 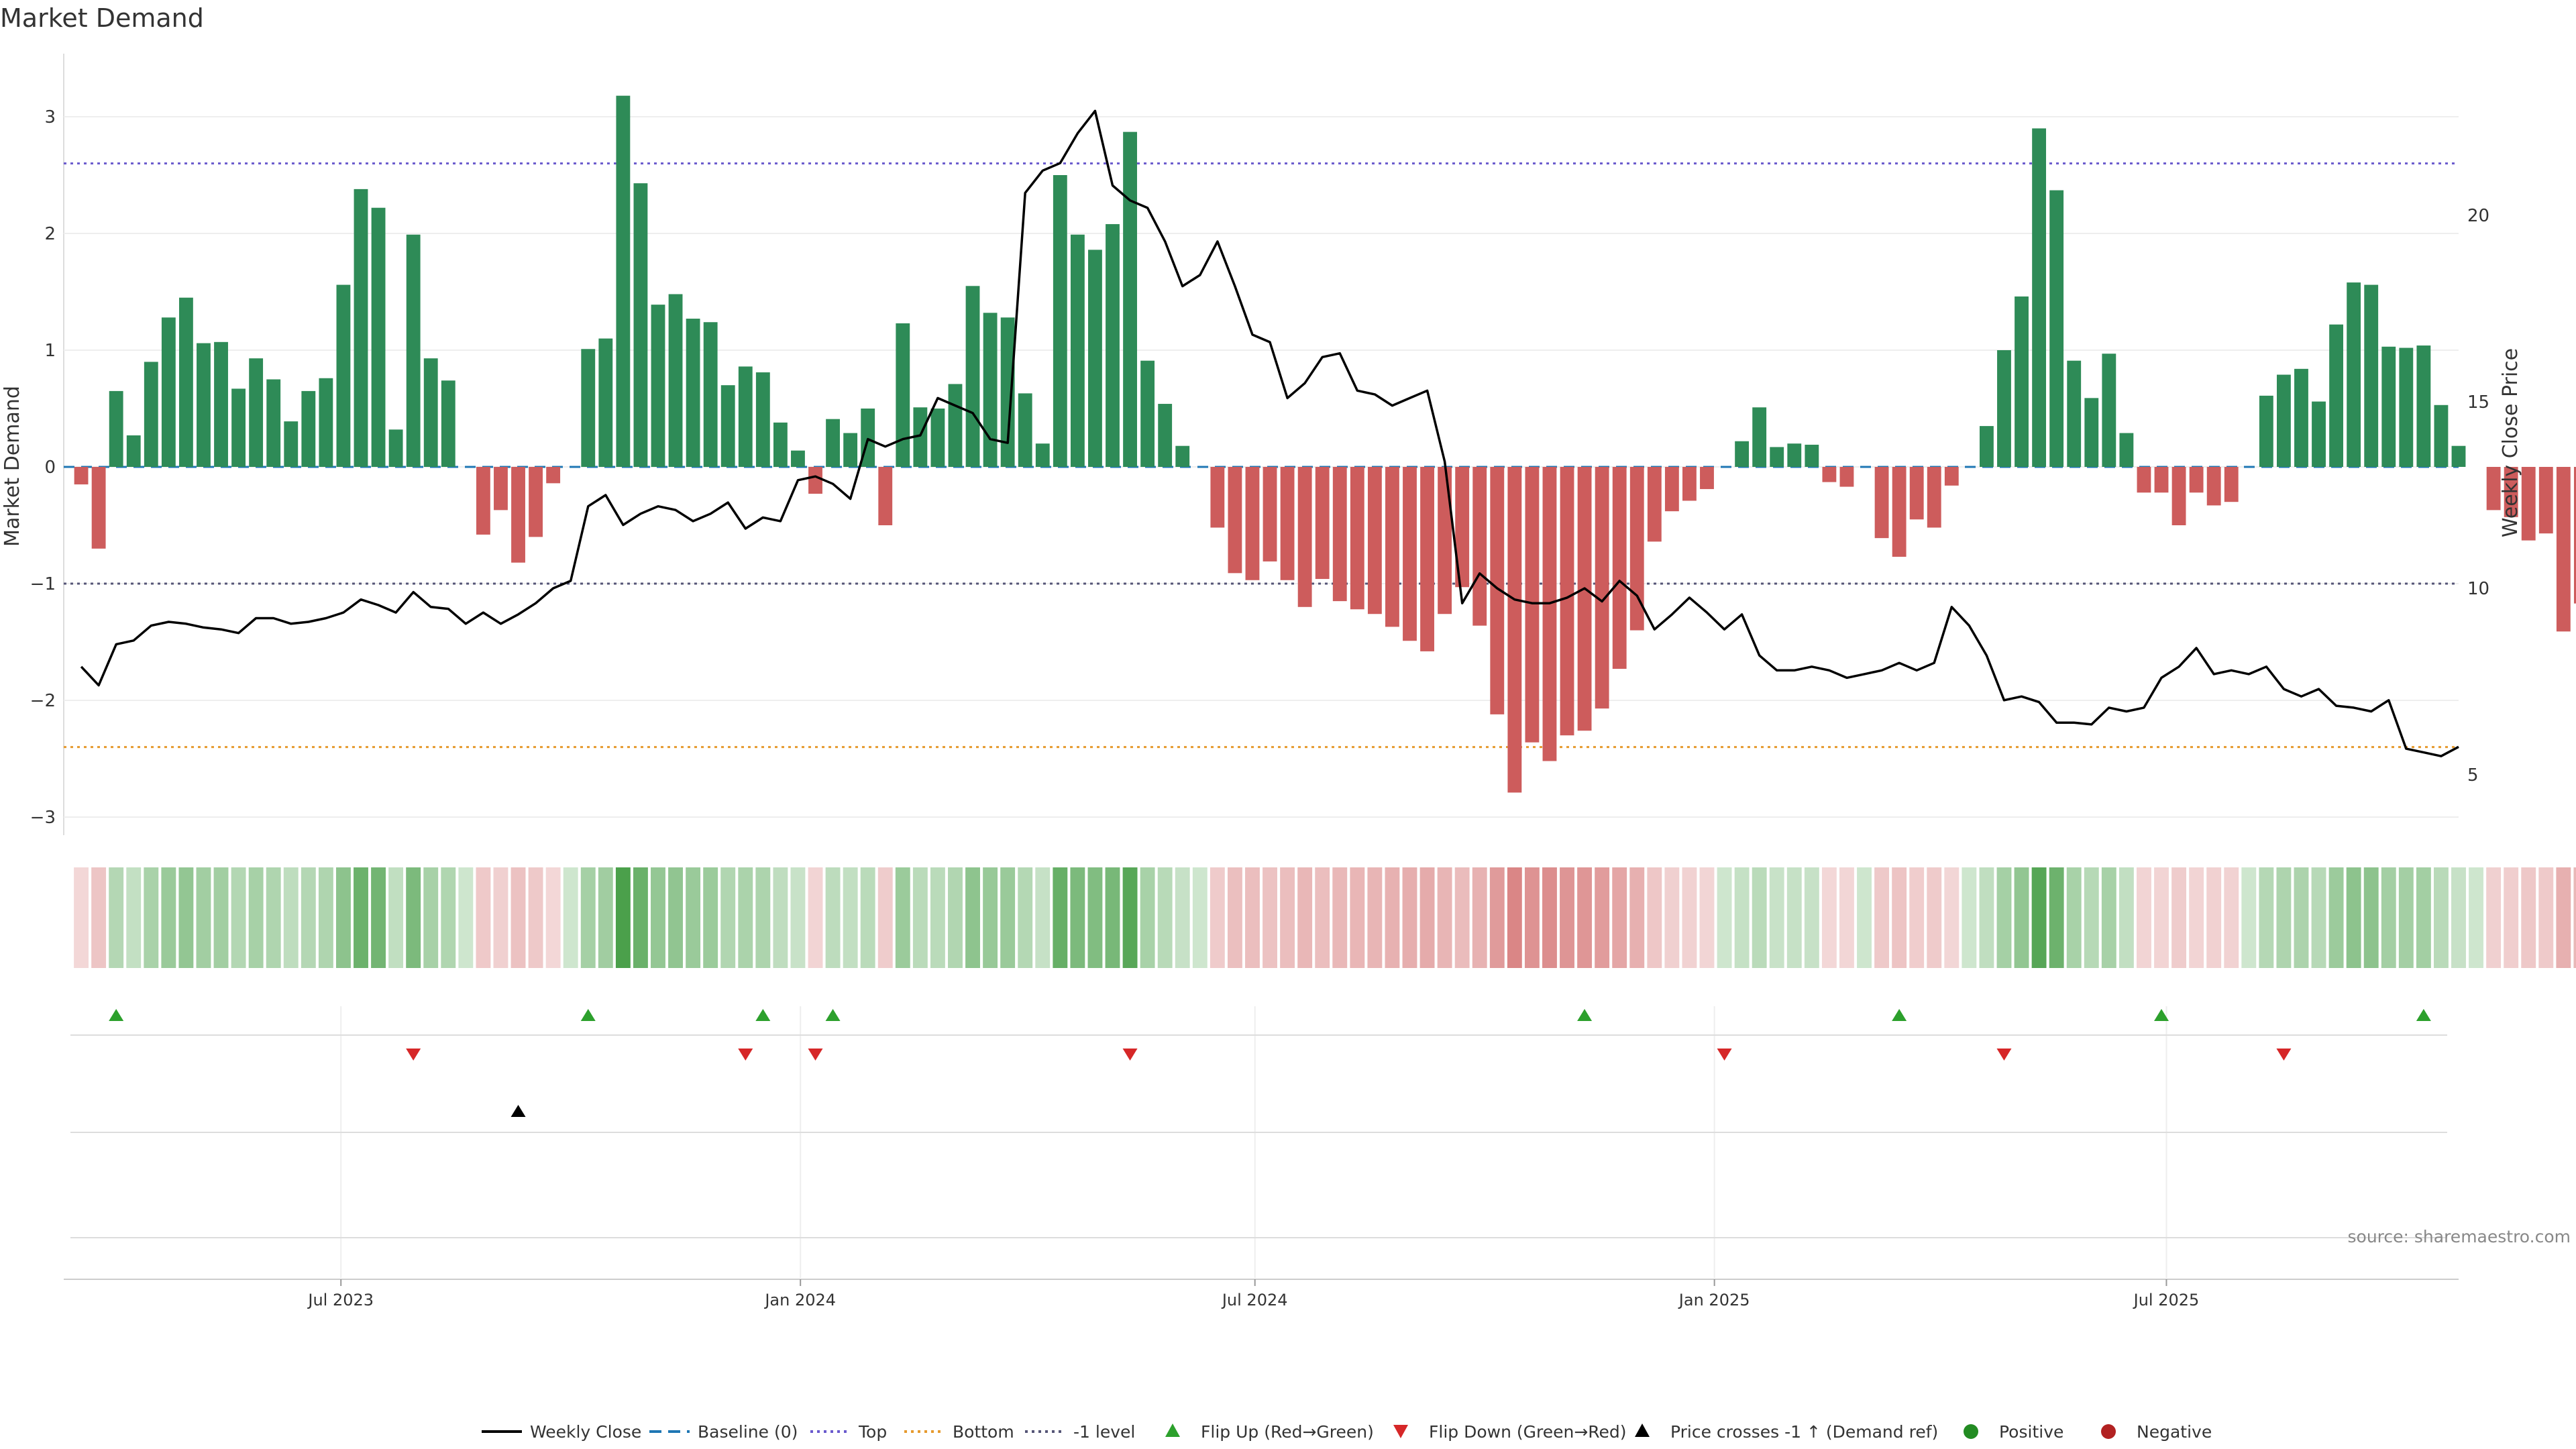 I want to click on y-tick-label: 2, so click(x=50, y=234).